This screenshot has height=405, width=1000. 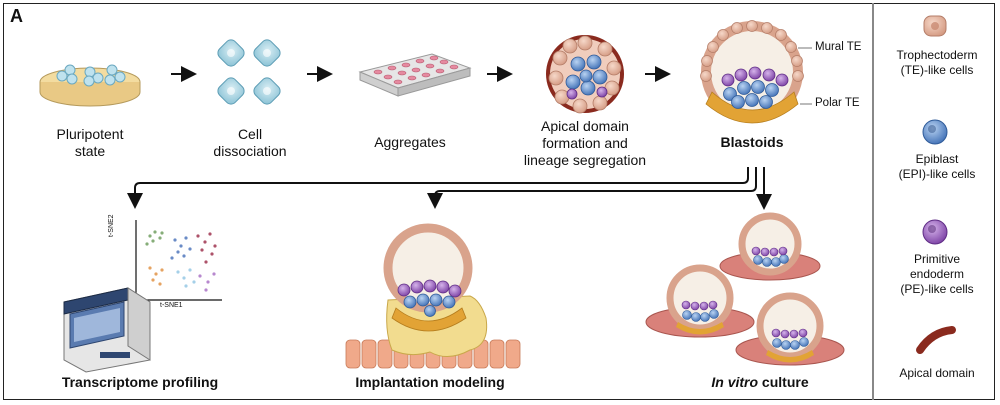 What do you see at coordinates (171, 305) in the screenshot?
I see `tsne-x-axis-label: t-SNE1` at bounding box center [171, 305].